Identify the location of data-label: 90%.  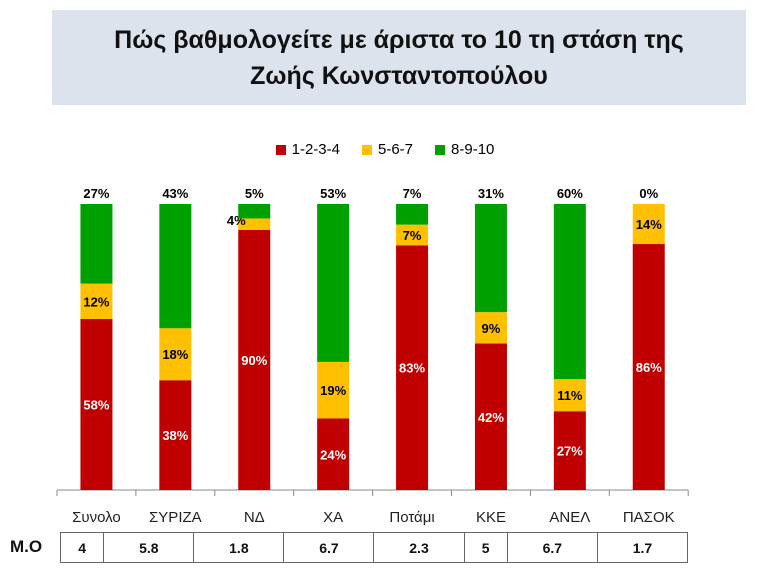
(254, 360).